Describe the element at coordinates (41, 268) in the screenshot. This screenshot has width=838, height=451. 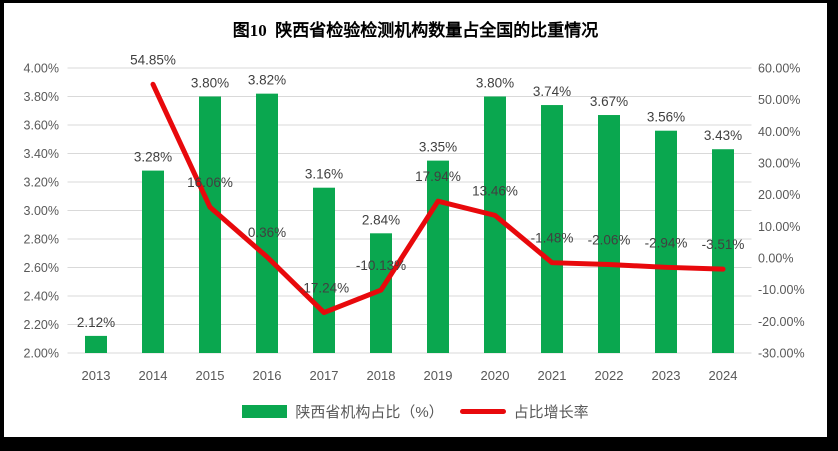
I see `svg-text: 2.60%` at that location.